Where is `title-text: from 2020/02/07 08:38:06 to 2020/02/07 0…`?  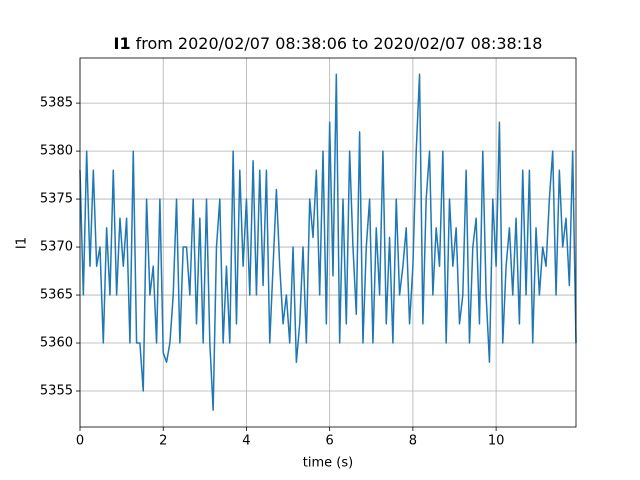
title-text: from 2020/02/07 08:38:06 to 2020/02/07 0… is located at coordinates (339, 43).